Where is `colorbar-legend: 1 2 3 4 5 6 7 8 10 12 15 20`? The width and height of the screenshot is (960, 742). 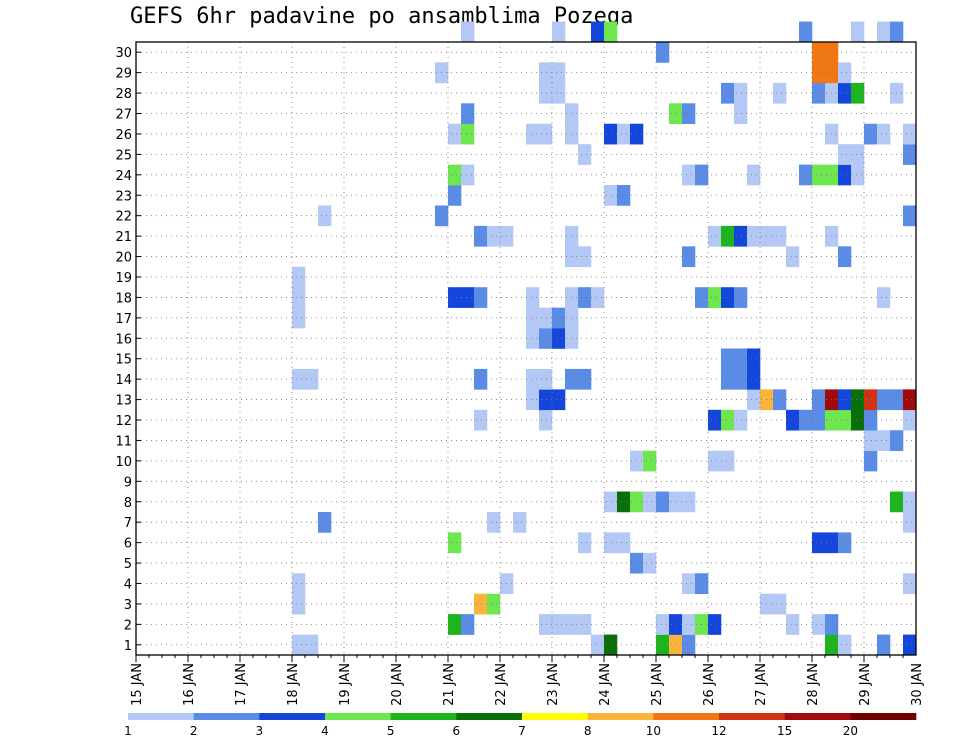 colorbar-legend: 1 2 3 4 5 6 7 8 10 12 15 20 is located at coordinates (520, 725).